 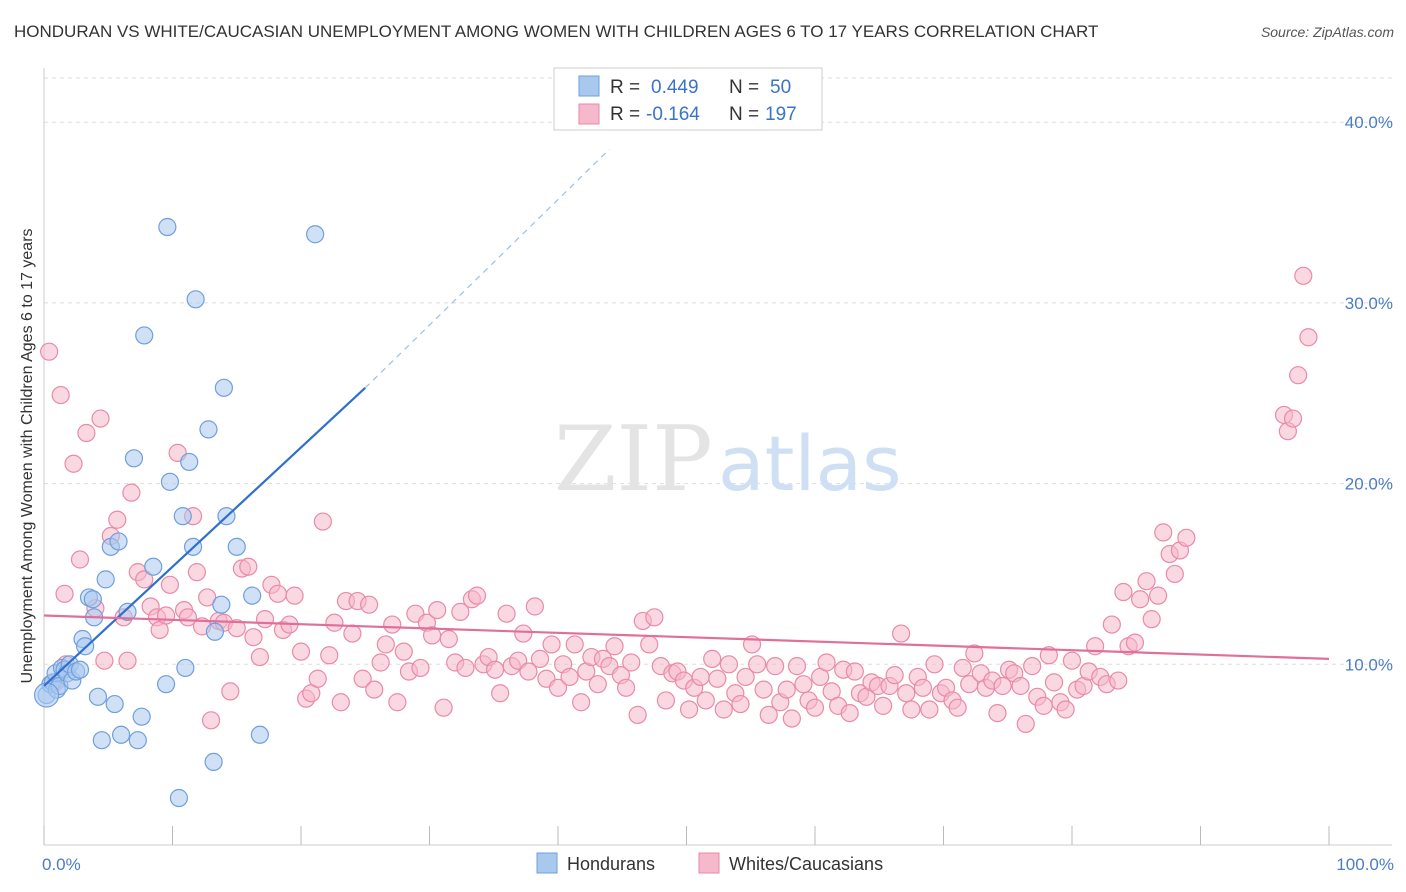 What do you see at coordinates (780, 87) in the screenshot?
I see `legend-n-value-1: 50` at bounding box center [780, 87].